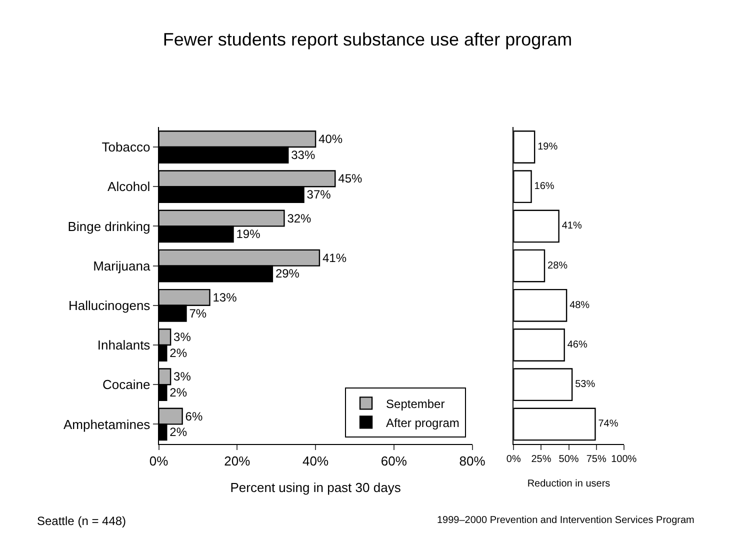 The height and width of the screenshot is (560, 735). What do you see at coordinates (330, 139) in the screenshot?
I see `data-label: 40%` at bounding box center [330, 139].